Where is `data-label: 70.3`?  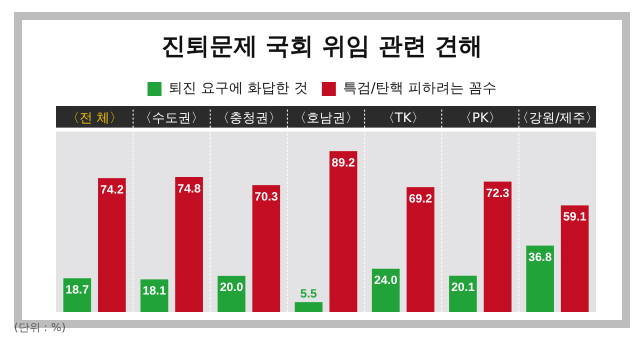 data-label: 70.3 is located at coordinates (266, 196).